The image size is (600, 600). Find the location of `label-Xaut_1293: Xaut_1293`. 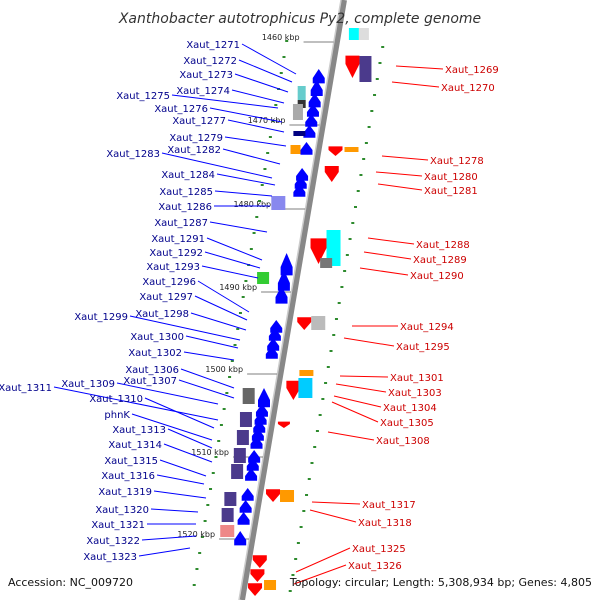

label-Xaut_1293: Xaut_1293 is located at coordinates (173, 267).